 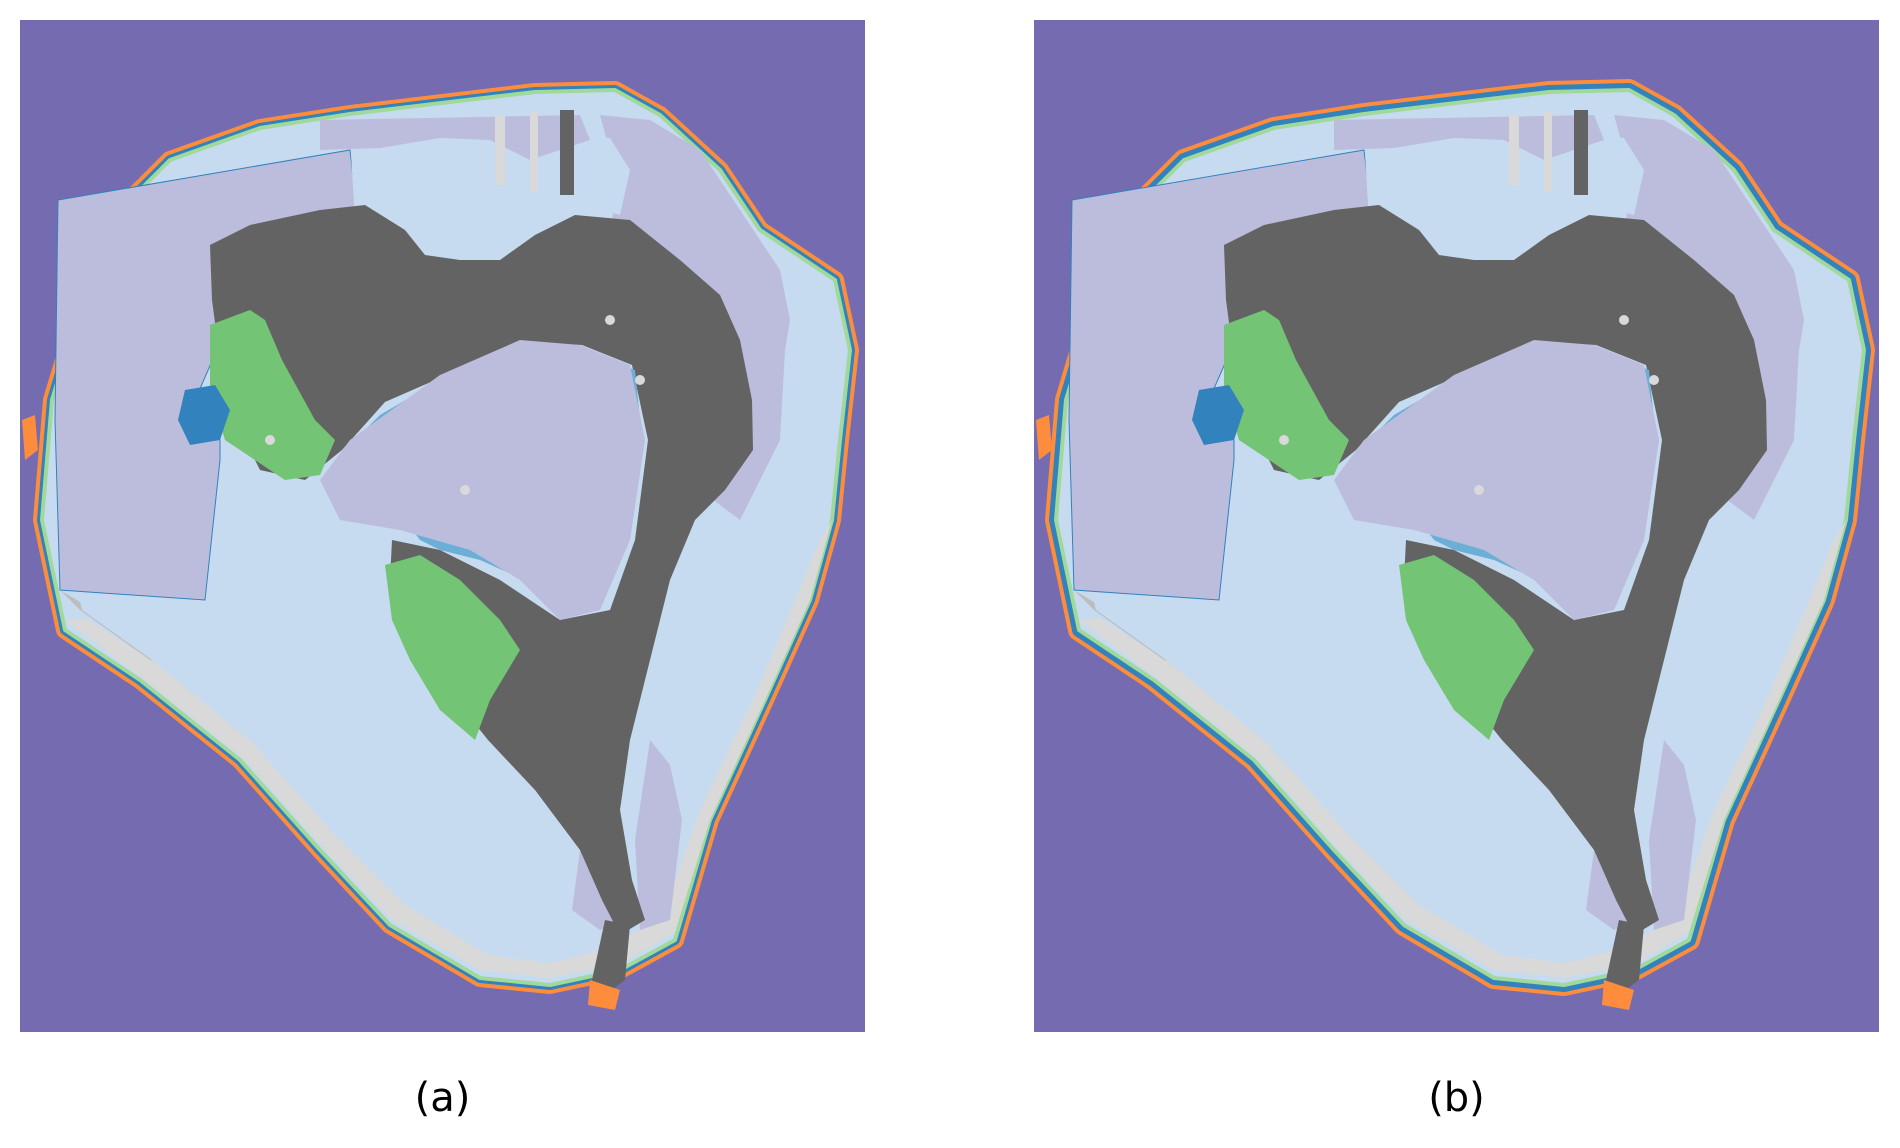 I want to click on caption-a: (a), so click(x=442, y=1098).